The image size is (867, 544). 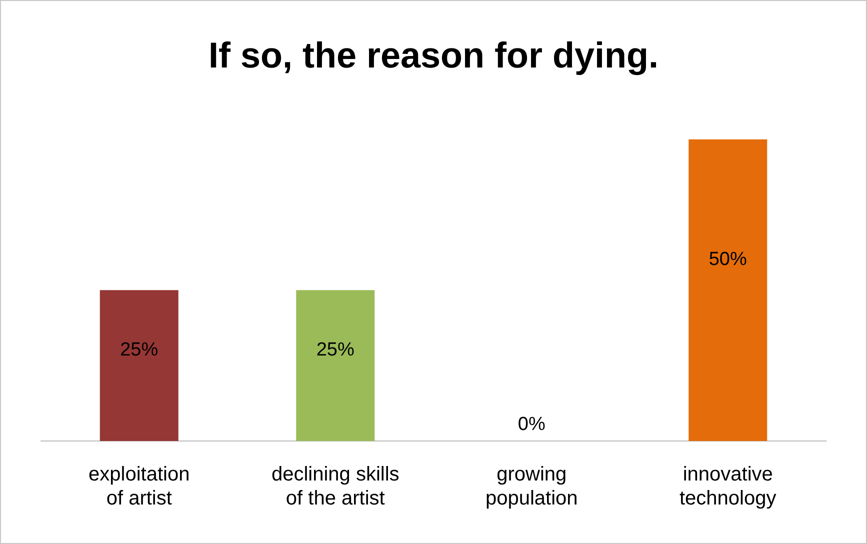 What do you see at coordinates (139, 487) in the screenshot?
I see `x-tick-label: exploitation of artist` at bounding box center [139, 487].